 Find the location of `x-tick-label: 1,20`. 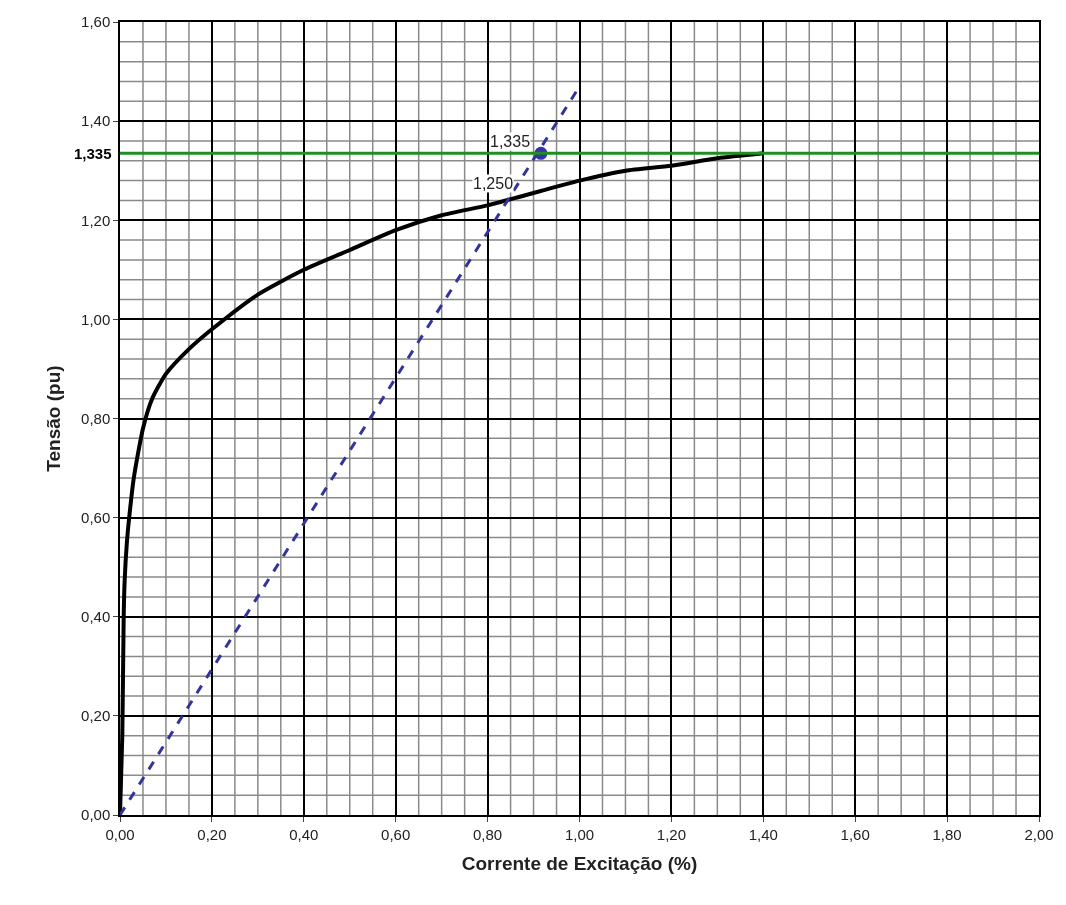

x-tick-label: 1,20 is located at coordinates (671, 834).